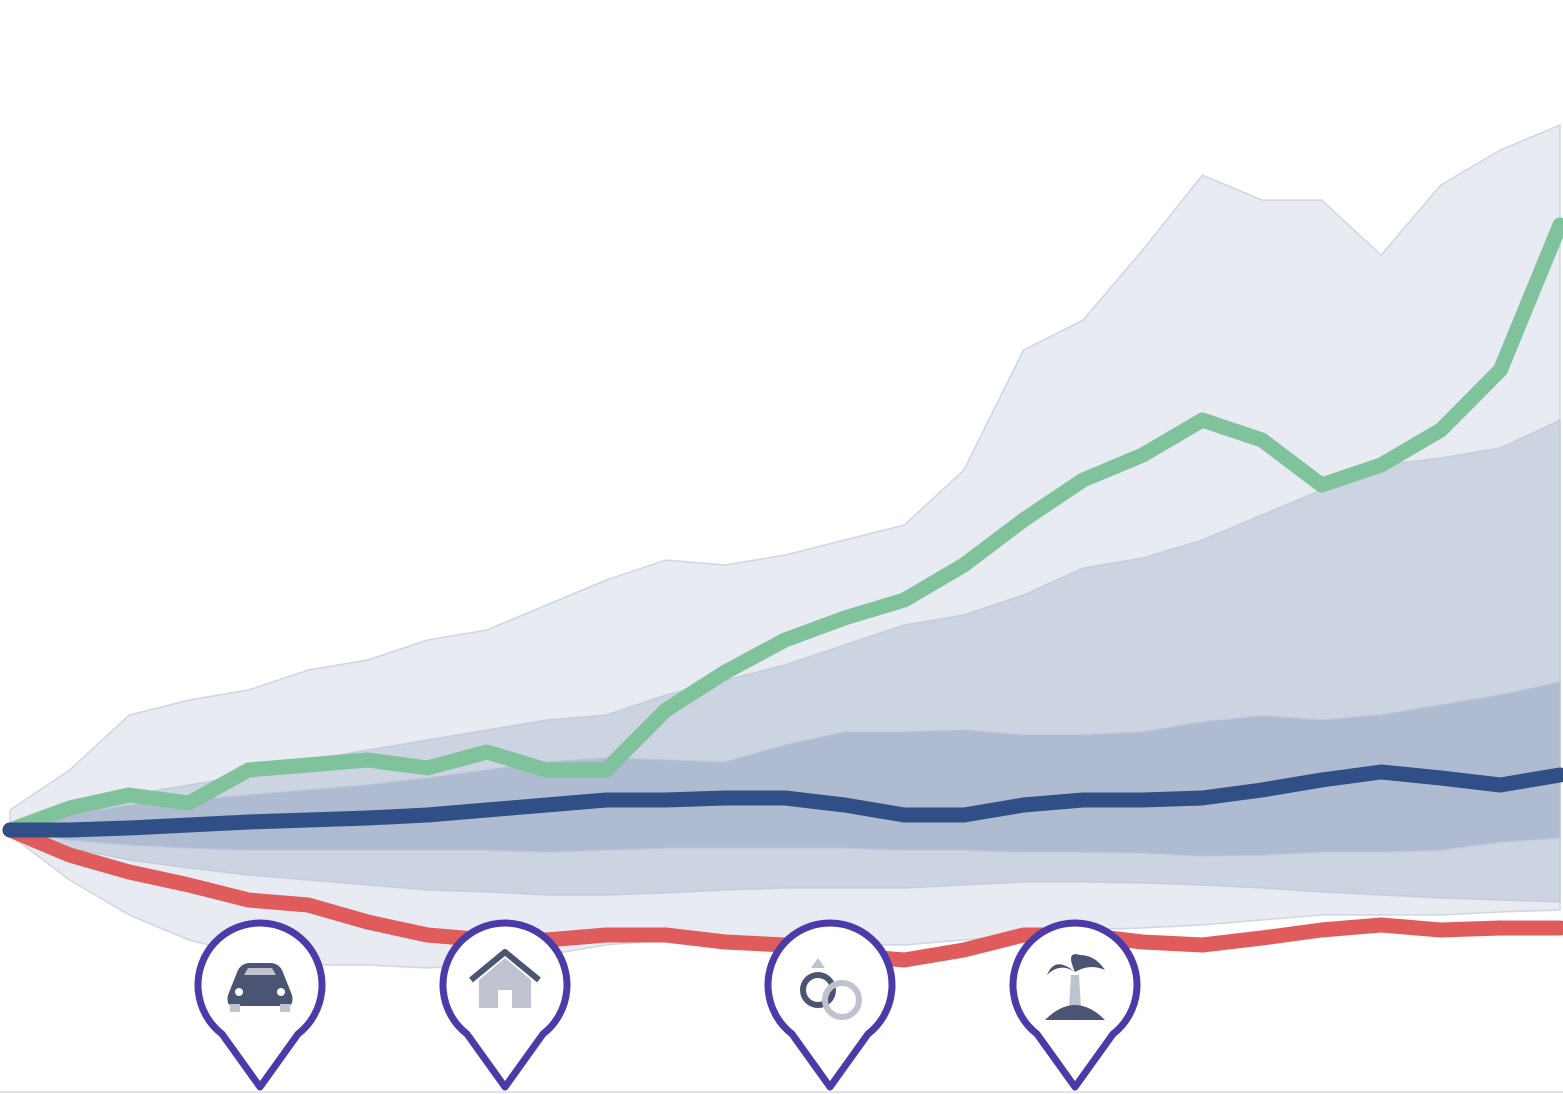 This screenshot has height=1094, width=1563. I want to click on car-pin, so click(260, 1005).